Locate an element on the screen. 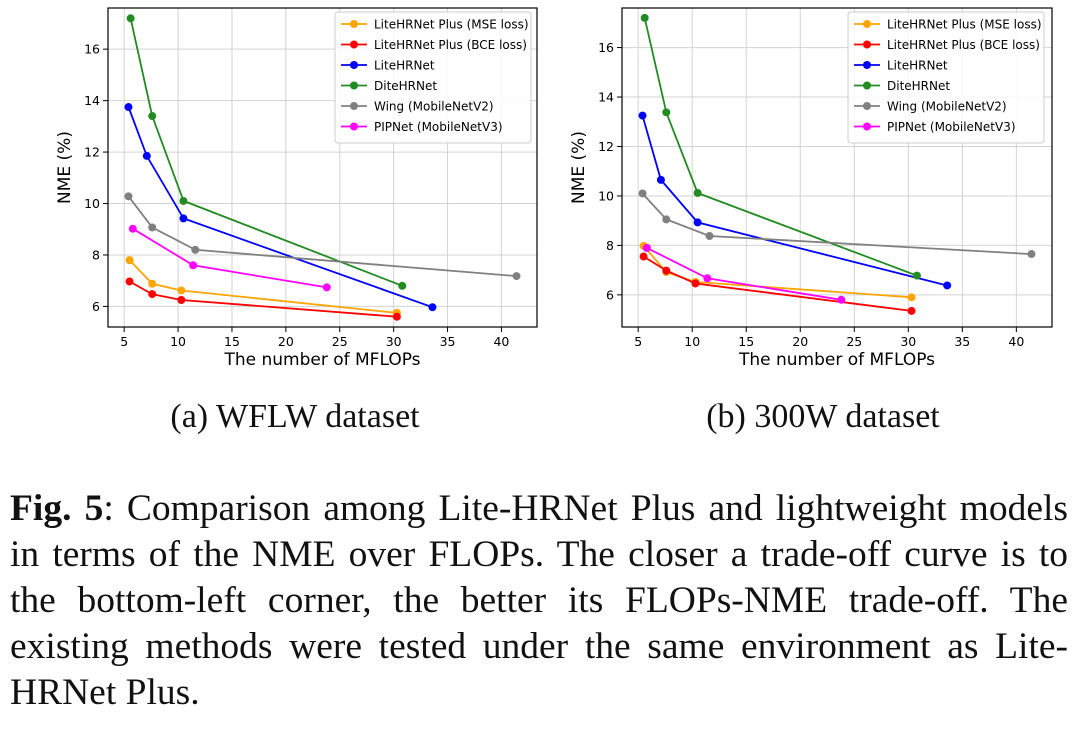 The width and height of the screenshot is (1080, 746). x-tick-label: 20 is located at coordinates (286, 341).